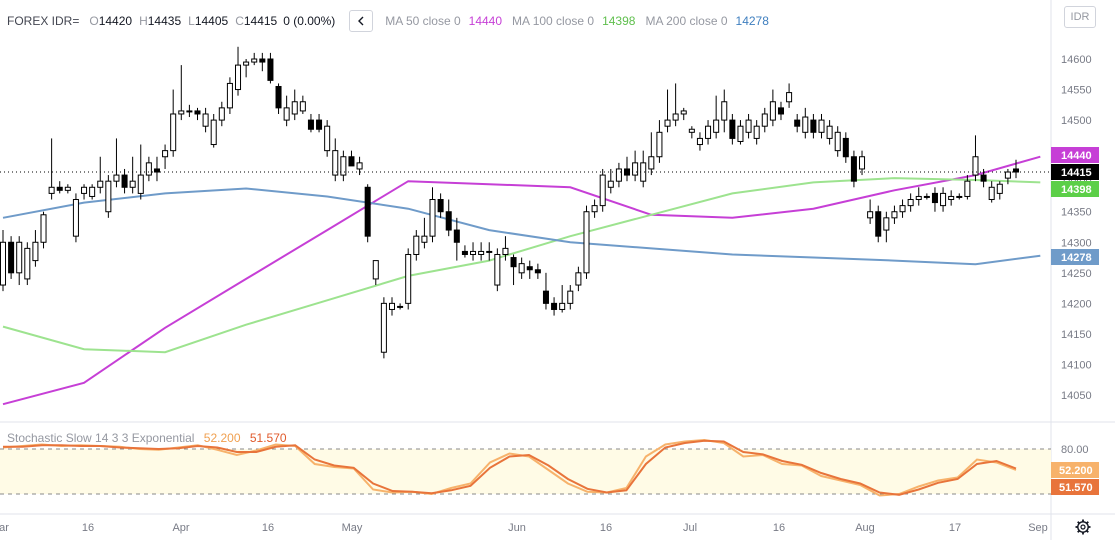 This screenshot has width=1115, height=540. Describe the element at coordinates (211, 21) in the screenshot. I see `low-value: 14405` at that location.